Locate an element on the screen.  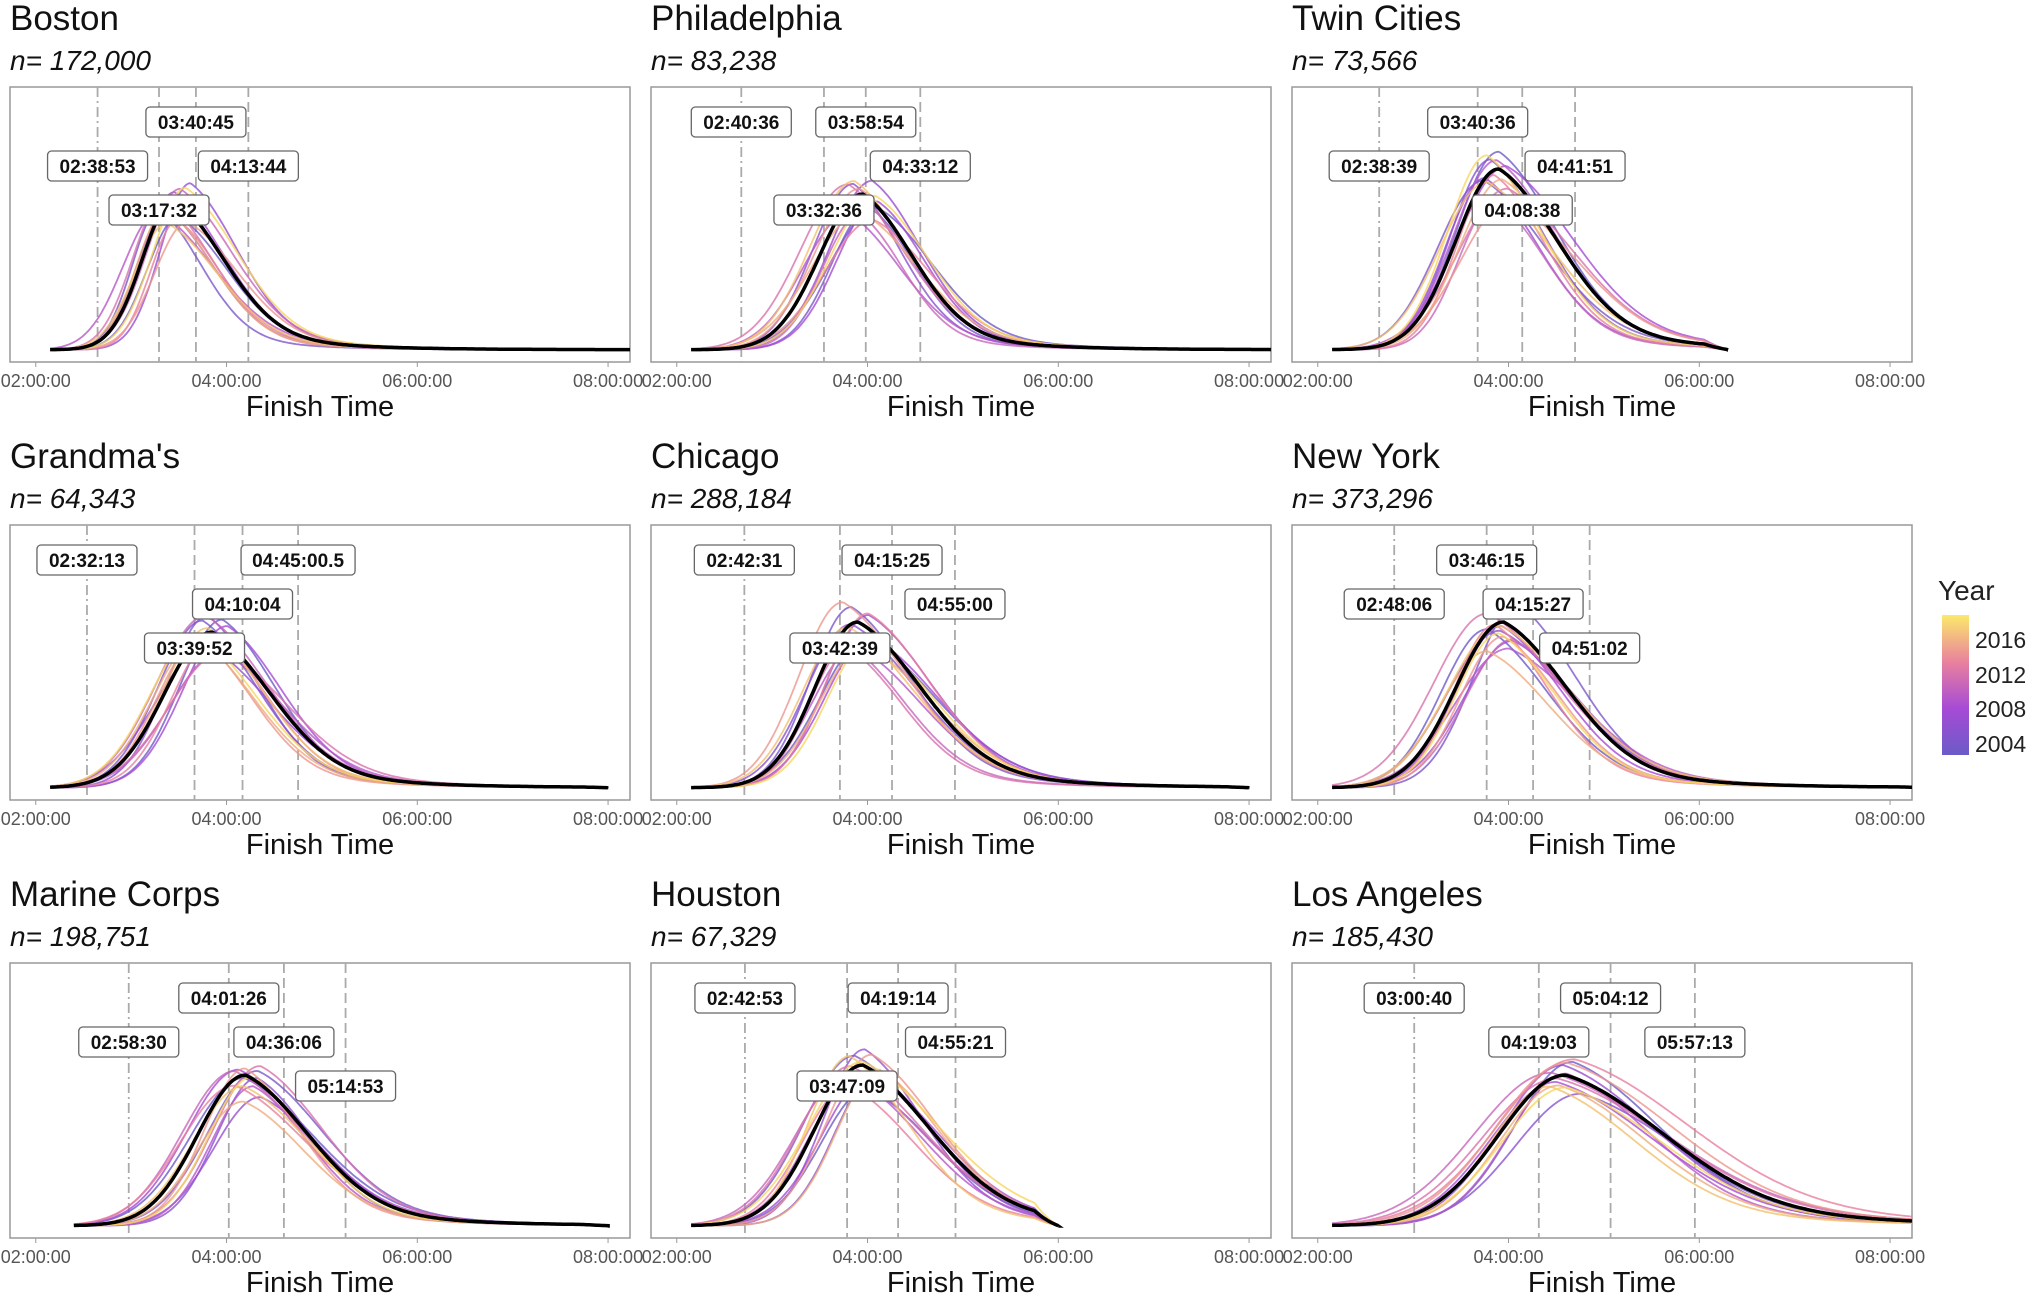
panel-title: New York is located at coordinates (1366, 456).